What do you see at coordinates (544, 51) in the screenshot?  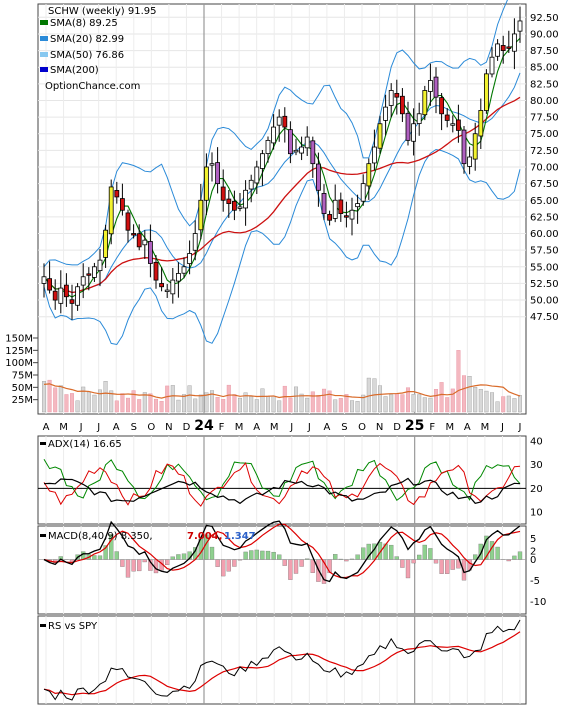 I see `price-tick-label: 87.50` at bounding box center [544, 51].